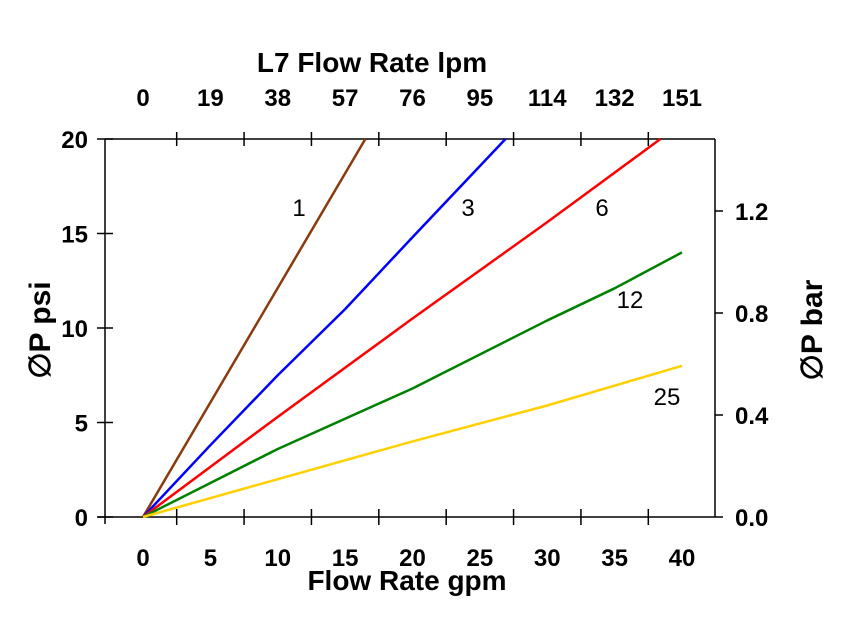 The width and height of the screenshot is (848, 633). I want to click on x-tick-label: 0, so click(142, 558).